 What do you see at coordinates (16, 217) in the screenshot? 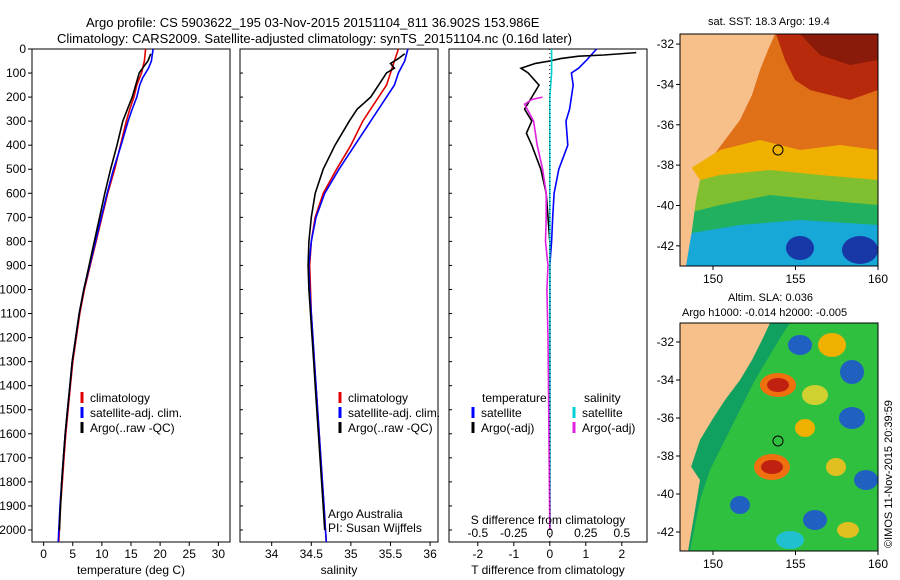
I see `y-tick-label: 700` at bounding box center [16, 217].